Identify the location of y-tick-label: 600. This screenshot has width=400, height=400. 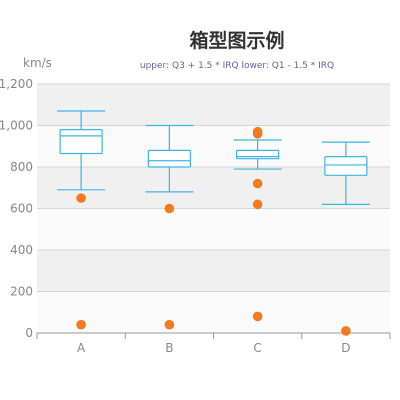
(21, 209).